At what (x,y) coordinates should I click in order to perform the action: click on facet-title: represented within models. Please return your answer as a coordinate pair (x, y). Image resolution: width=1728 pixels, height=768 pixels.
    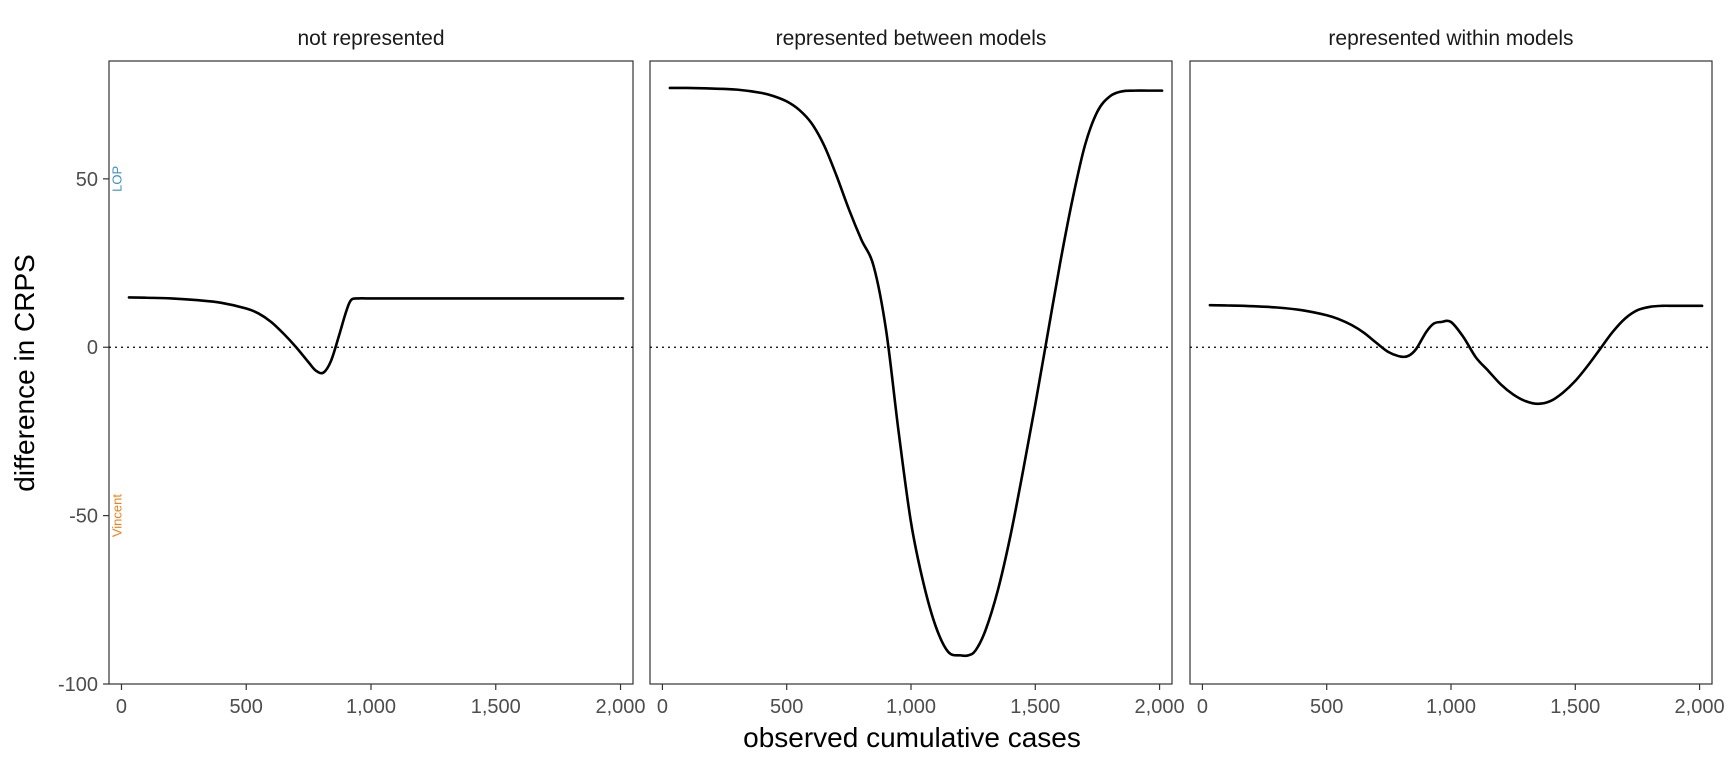
    Looking at the image, I should click on (1450, 38).